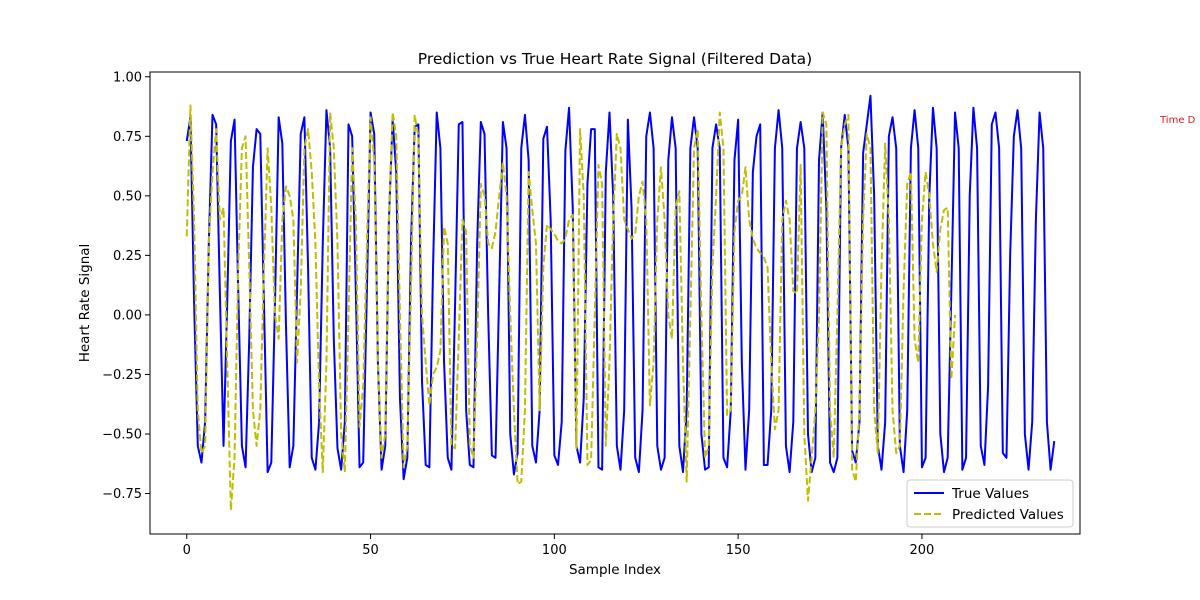  What do you see at coordinates (127, 196) in the screenshot?
I see `y-tick-label: 0.50` at bounding box center [127, 196].